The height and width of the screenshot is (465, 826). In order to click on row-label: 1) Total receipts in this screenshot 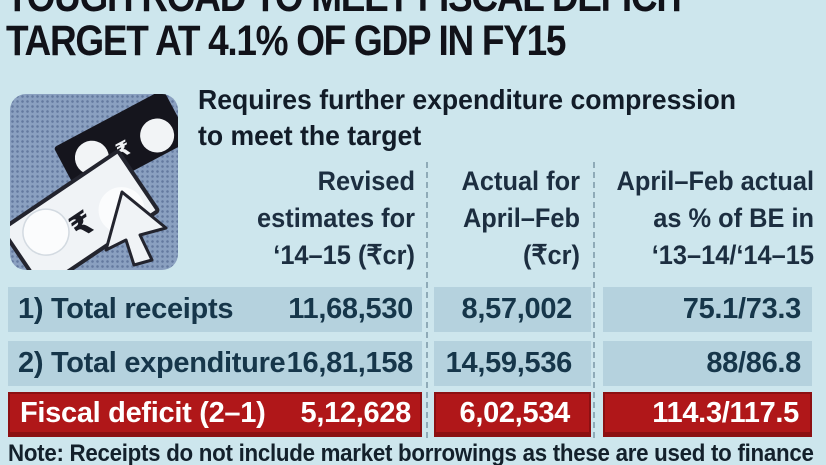, I will do `click(126, 309)`.